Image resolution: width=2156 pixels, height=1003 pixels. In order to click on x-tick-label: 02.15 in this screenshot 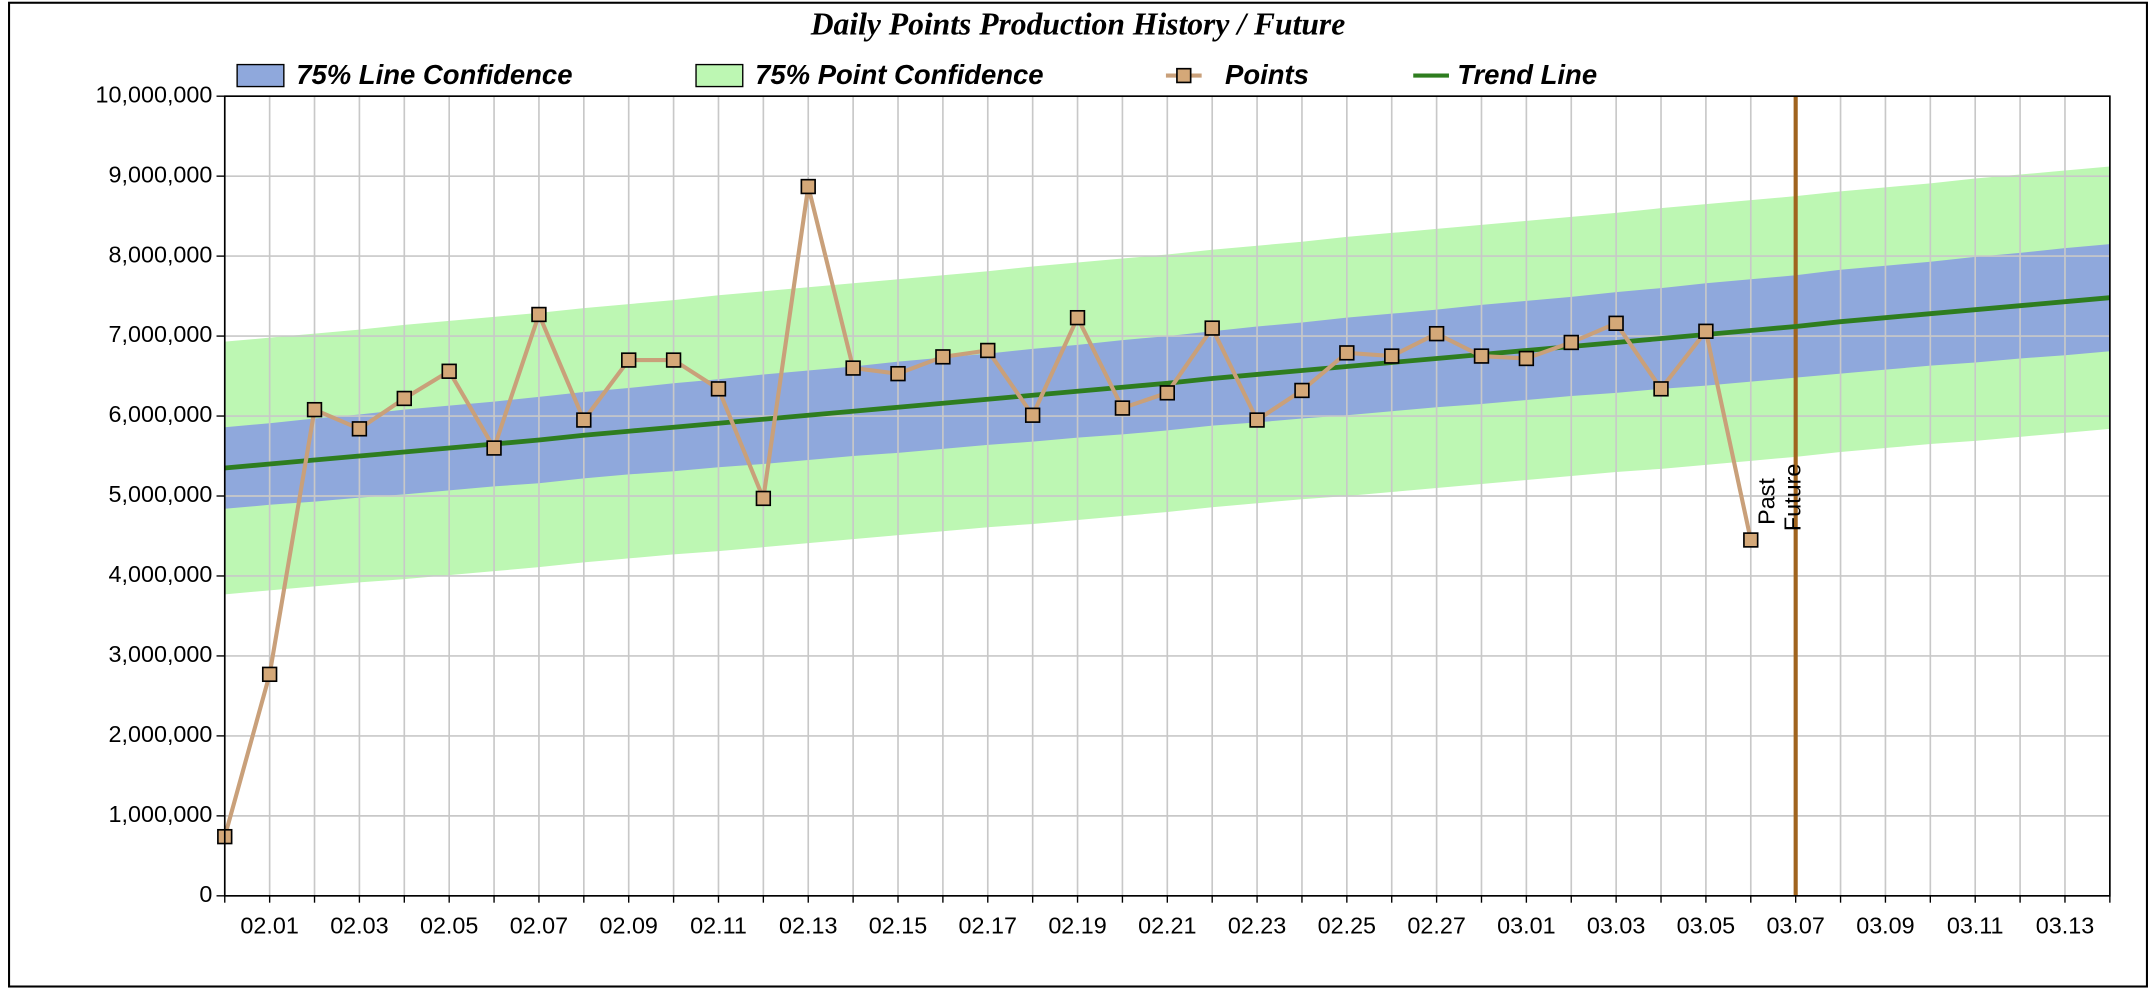, I will do `click(898, 926)`.